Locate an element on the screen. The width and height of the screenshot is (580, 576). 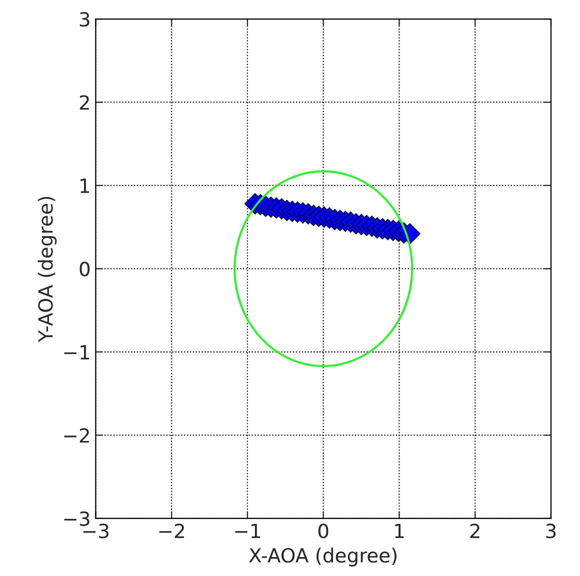
x-tick-label: 1 is located at coordinates (399, 531).